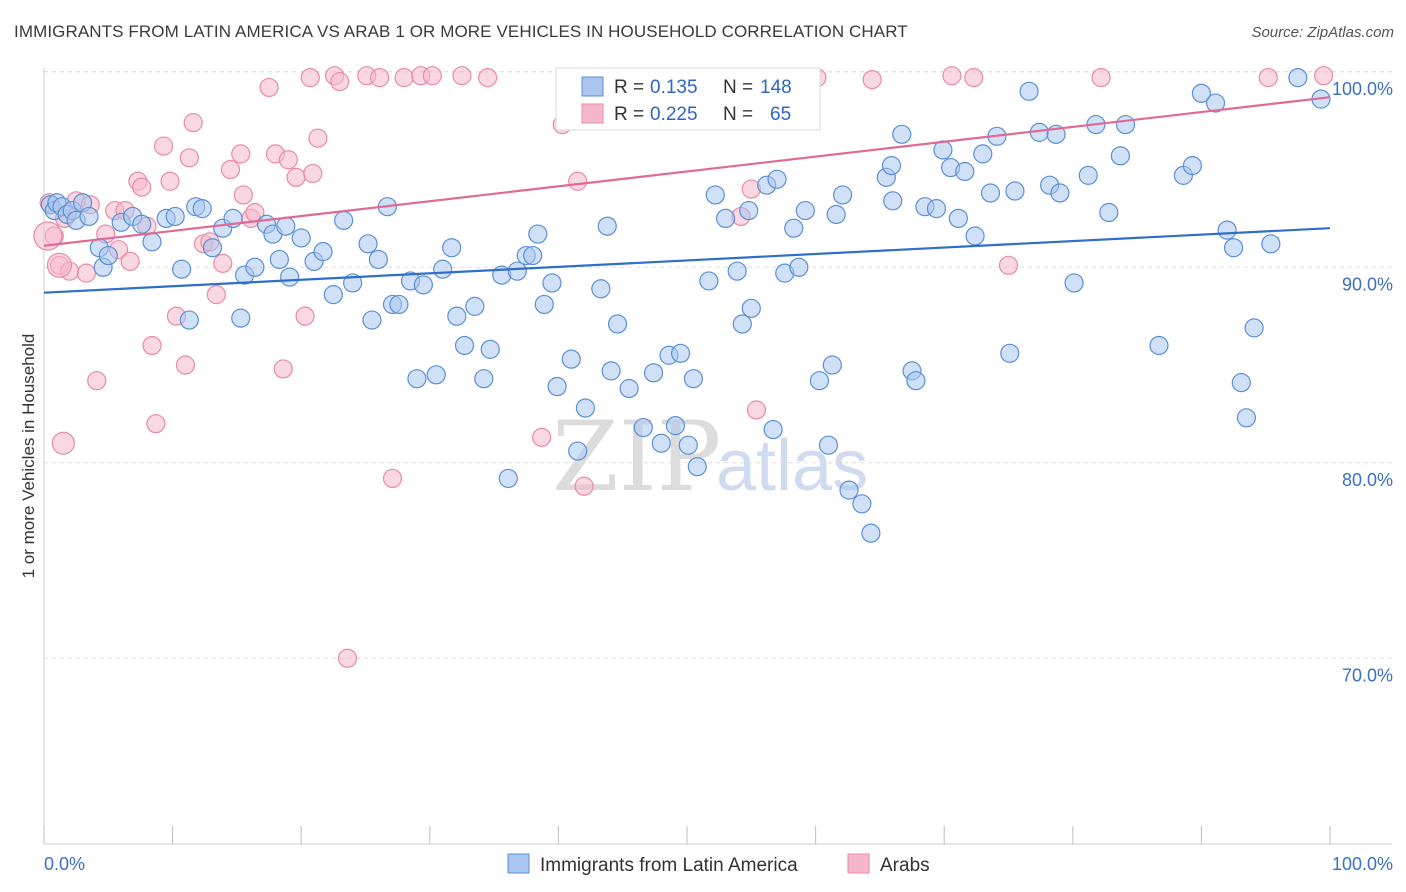 Image resolution: width=1406 pixels, height=892 pixels. Describe the element at coordinates (592, 86) in the screenshot. I see `legend-swatch-blue` at that location.